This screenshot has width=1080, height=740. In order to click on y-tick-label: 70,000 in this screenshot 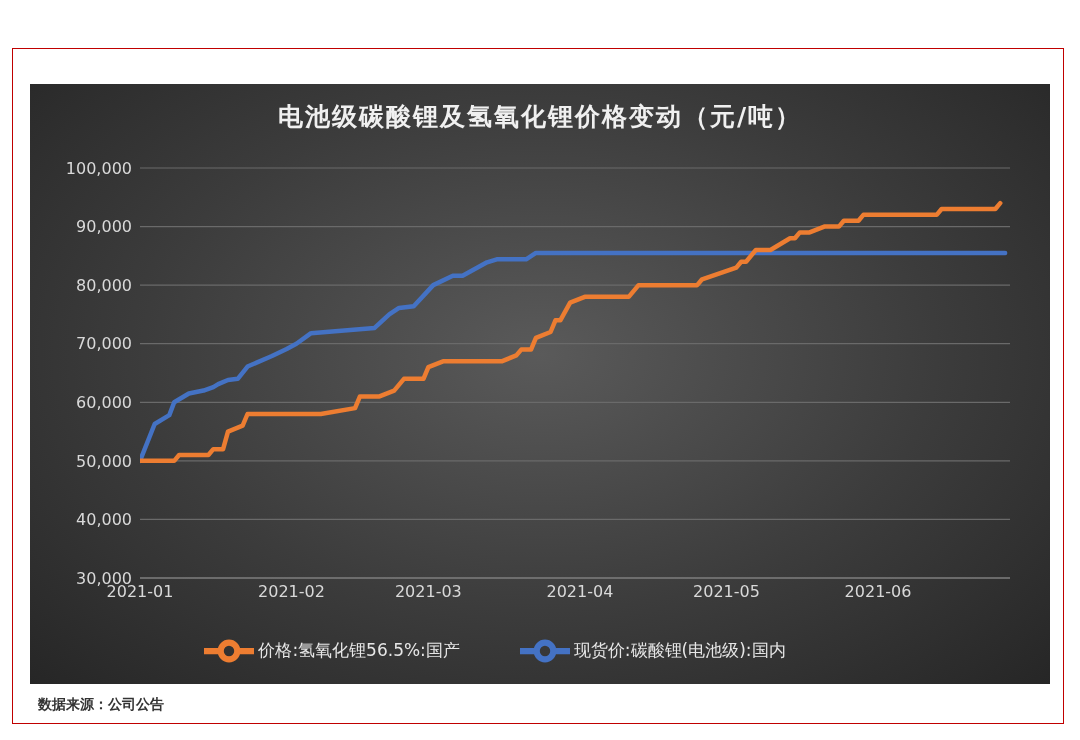, I will do `click(104, 344)`.